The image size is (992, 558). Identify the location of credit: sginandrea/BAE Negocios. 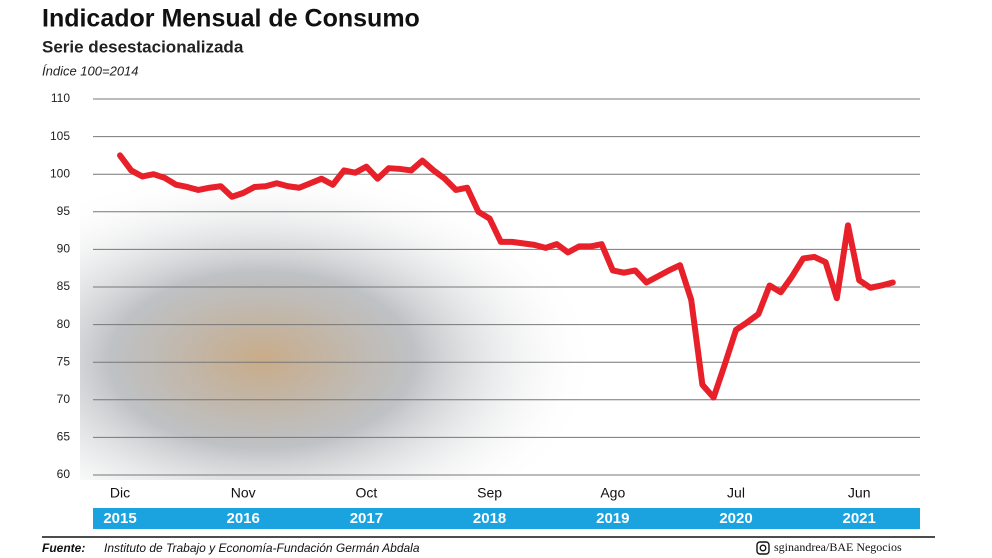
(838, 547).